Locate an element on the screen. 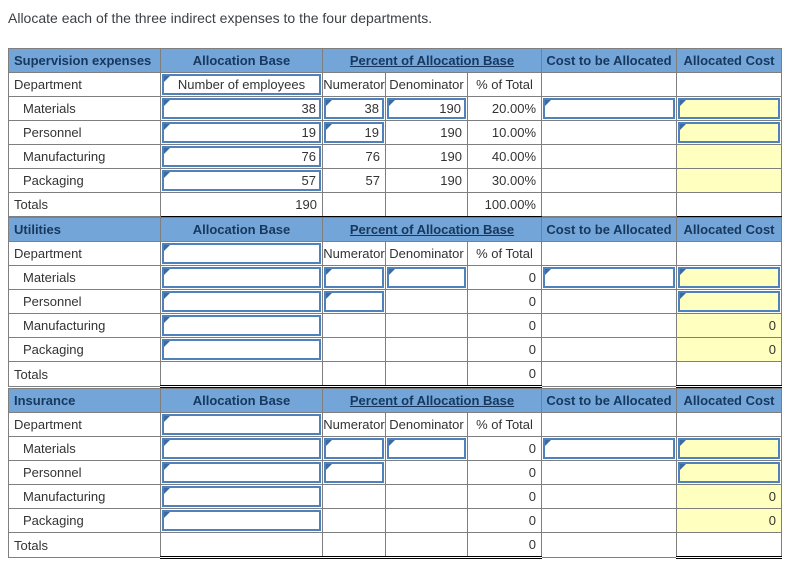 The image size is (803, 573). utilities-manufacturing-den-cell is located at coordinates (426, 325).